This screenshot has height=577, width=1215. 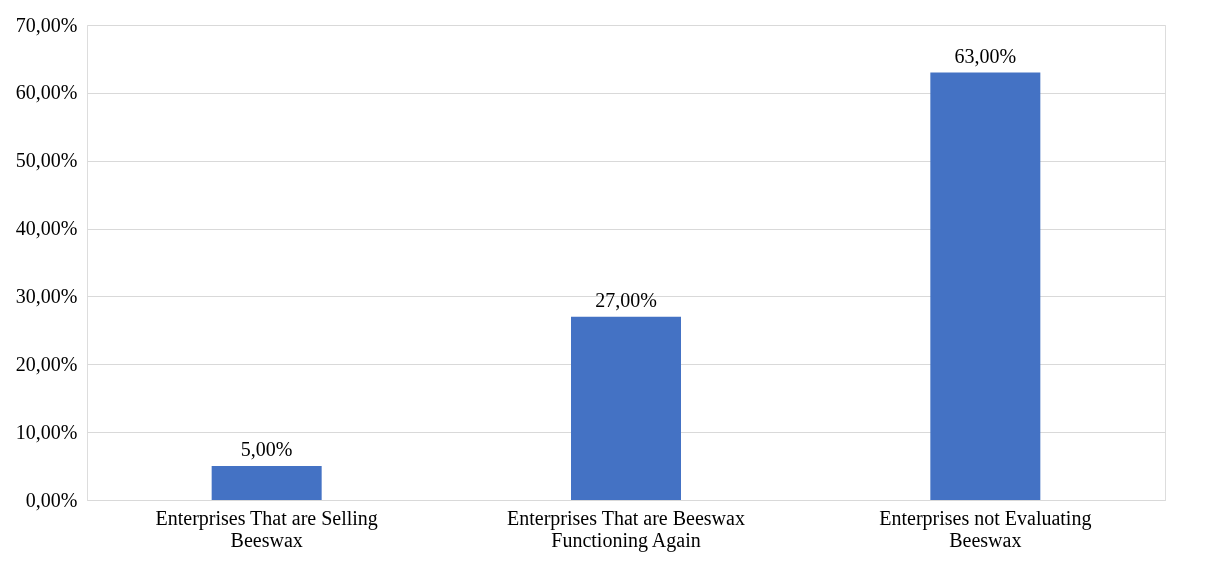 What do you see at coordinates (985, 55) in the screenshot?
I see `data-label: 63,00%` at bounding box center [985, 55].